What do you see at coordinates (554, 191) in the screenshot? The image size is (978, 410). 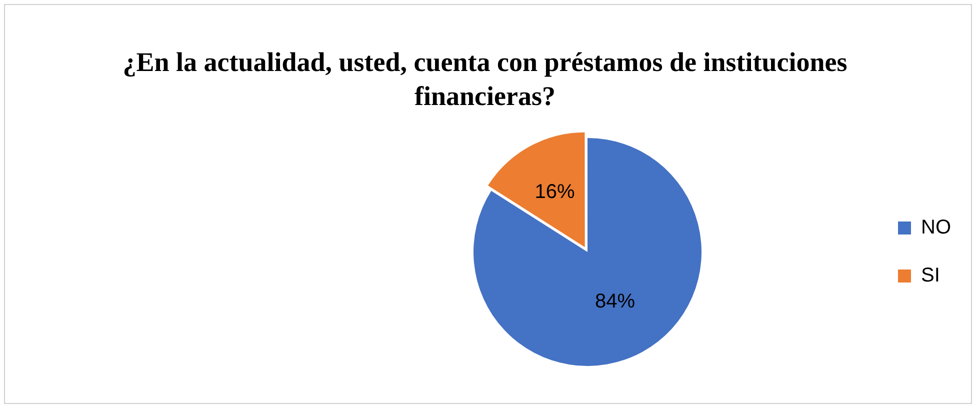 I see `data-label: 16%` at bounding box center [554, 191].